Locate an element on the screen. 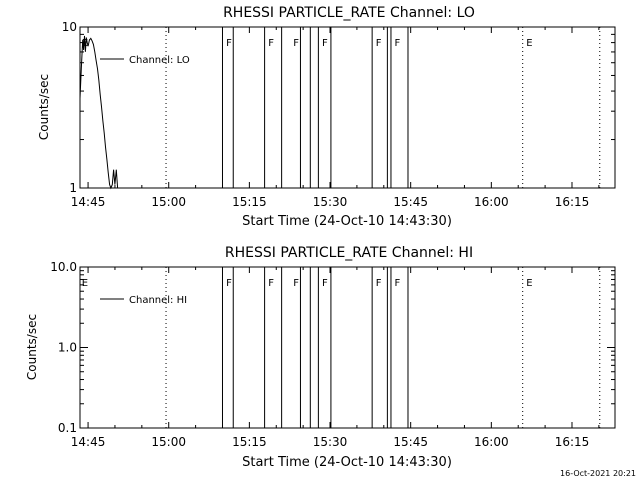 This screenshot has height=480, width=640. legend-label: Channel: HI is located at coordinates (158, 300).